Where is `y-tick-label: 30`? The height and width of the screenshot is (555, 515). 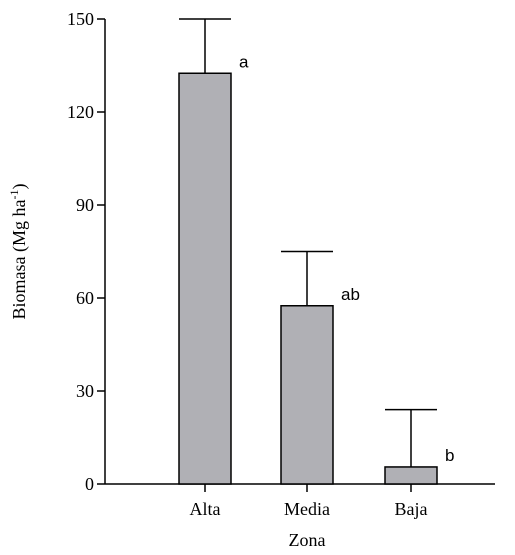
y-tick-label: 30 is located at coordinates (85, 391).